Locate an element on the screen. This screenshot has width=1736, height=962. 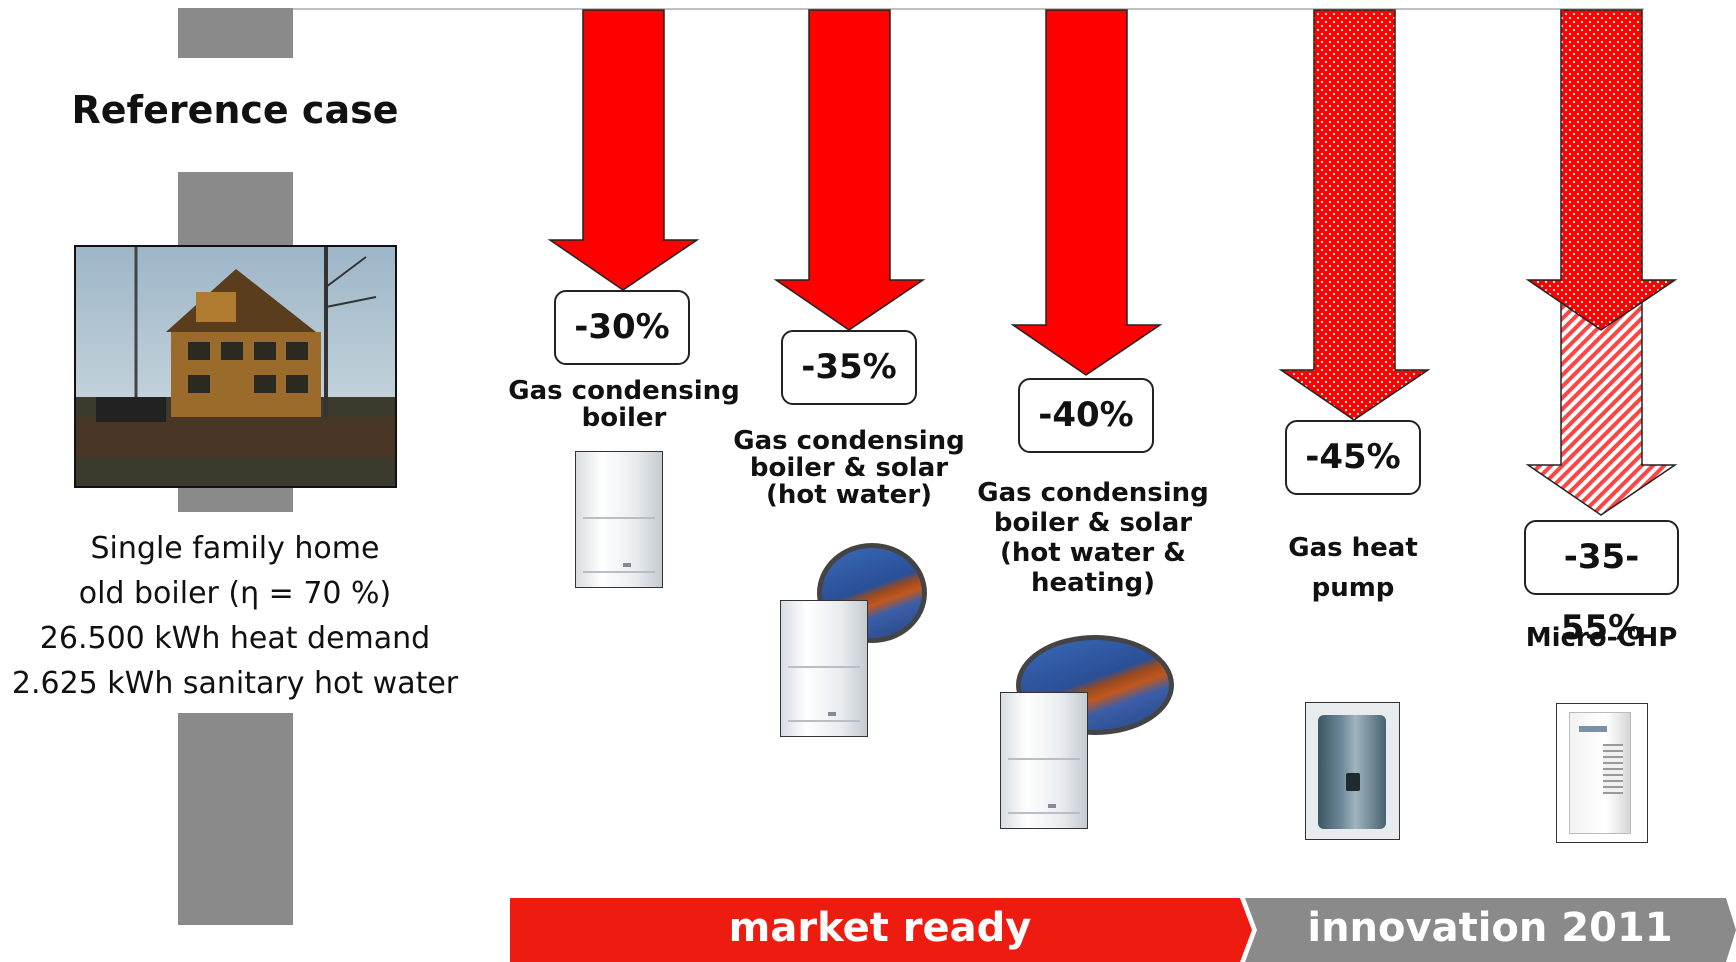
reduction-badge: -35-55% is located at coordinates (1601, 584).